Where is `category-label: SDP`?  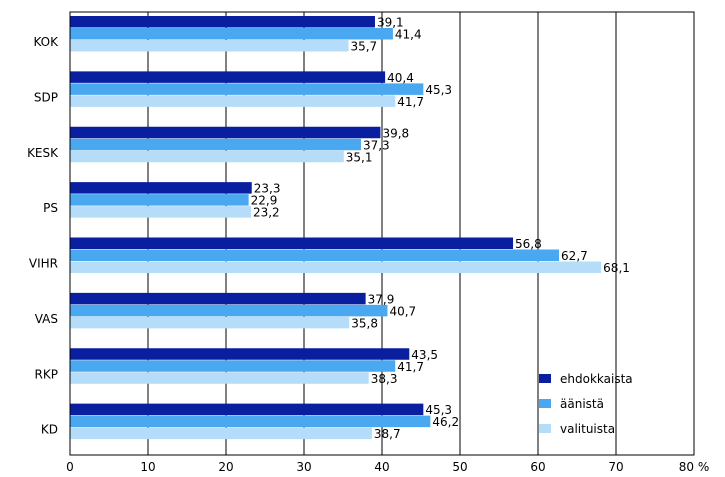
category-label: SDP is located at coordinates (46, 97).